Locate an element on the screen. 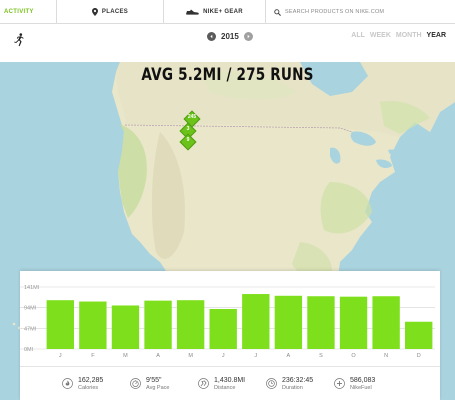  search-bar is located at coordinates (360, 12).